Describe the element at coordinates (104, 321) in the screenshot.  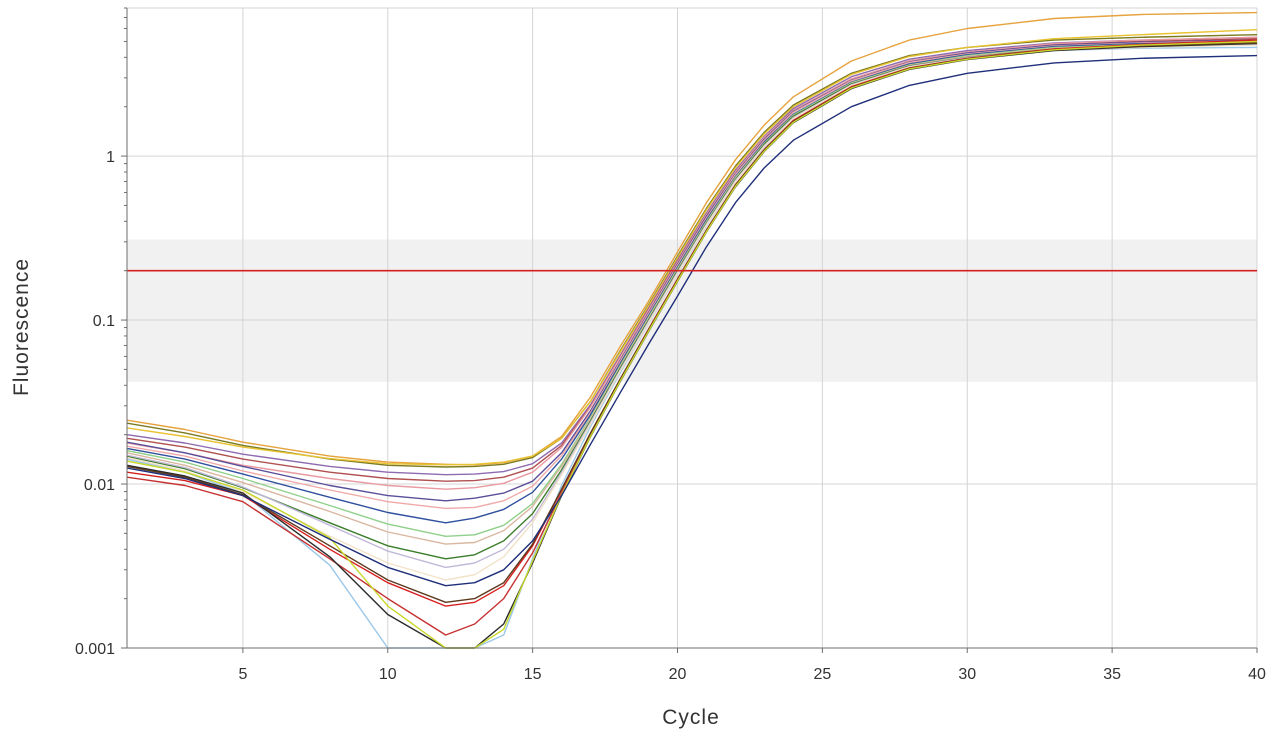
I see `y-tick-label: 0.1` at that location.